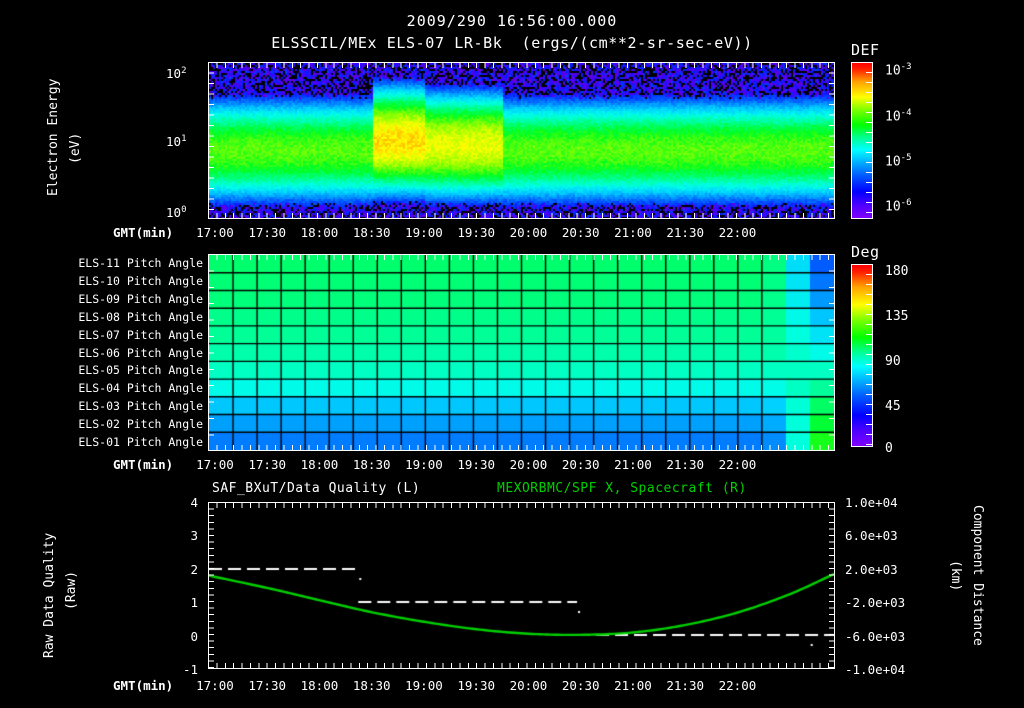 The width and height of the screenshot is (1024, 708). Describe the element at coordinates (176, 142) in the screenshot. I see `panel1-ytick-10: 10¹` at that location.